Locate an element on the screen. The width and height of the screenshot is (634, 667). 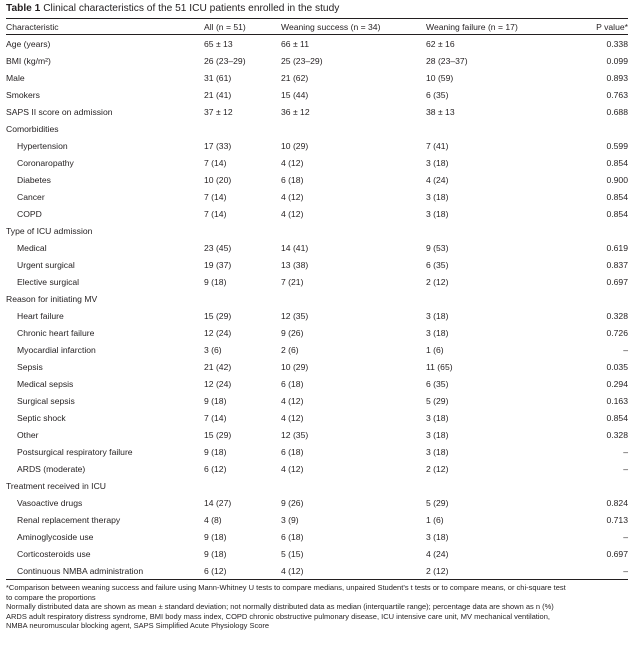
row-label: Aminoglycoside use is located at coordinates (55, 536).